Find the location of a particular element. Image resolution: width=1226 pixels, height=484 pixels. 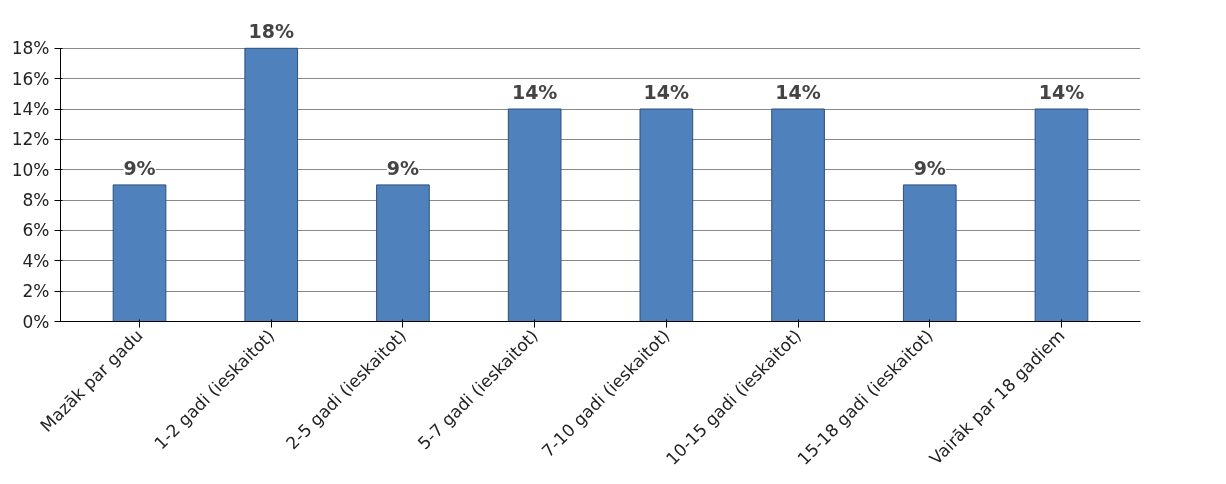

y-tick-label: 0% is located at coordinates (36, 321).